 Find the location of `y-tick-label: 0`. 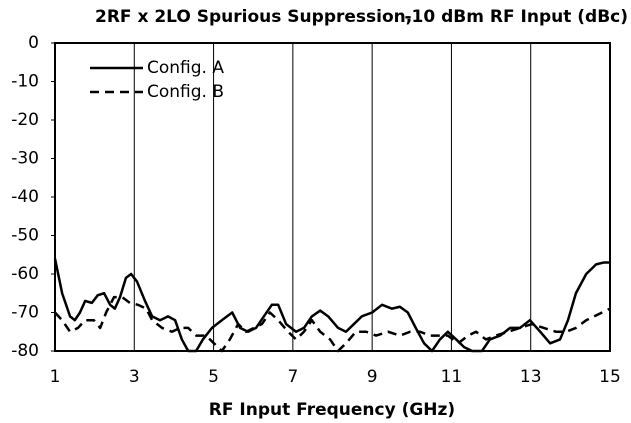

y-tick-label: 0 is located at coordinates (33, 43).